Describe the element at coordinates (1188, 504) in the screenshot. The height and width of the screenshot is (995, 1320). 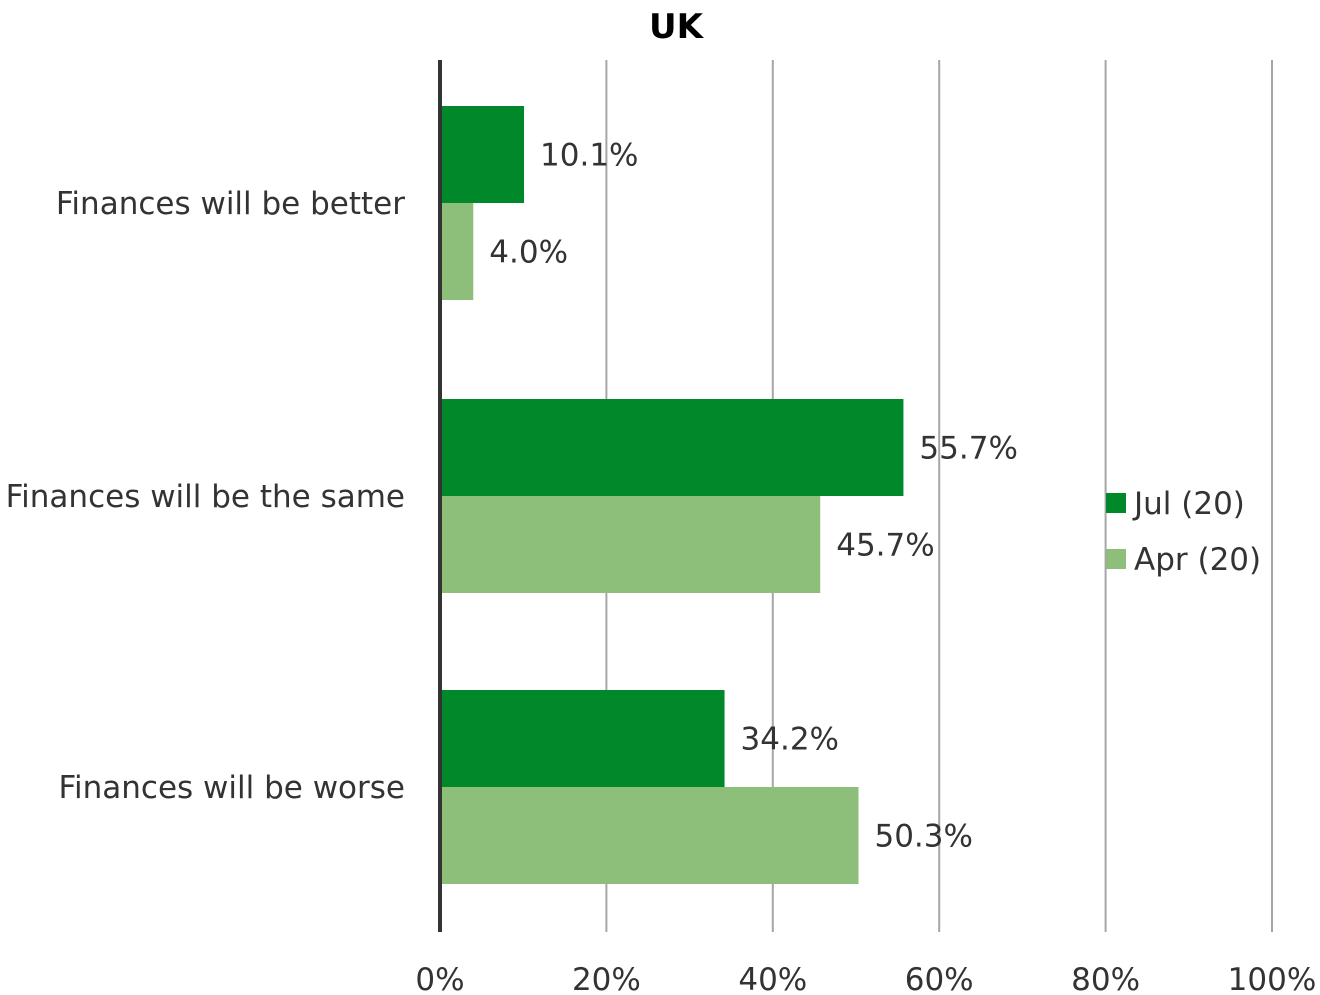
I see `legend-label-jul: Jul (20)` at that location.